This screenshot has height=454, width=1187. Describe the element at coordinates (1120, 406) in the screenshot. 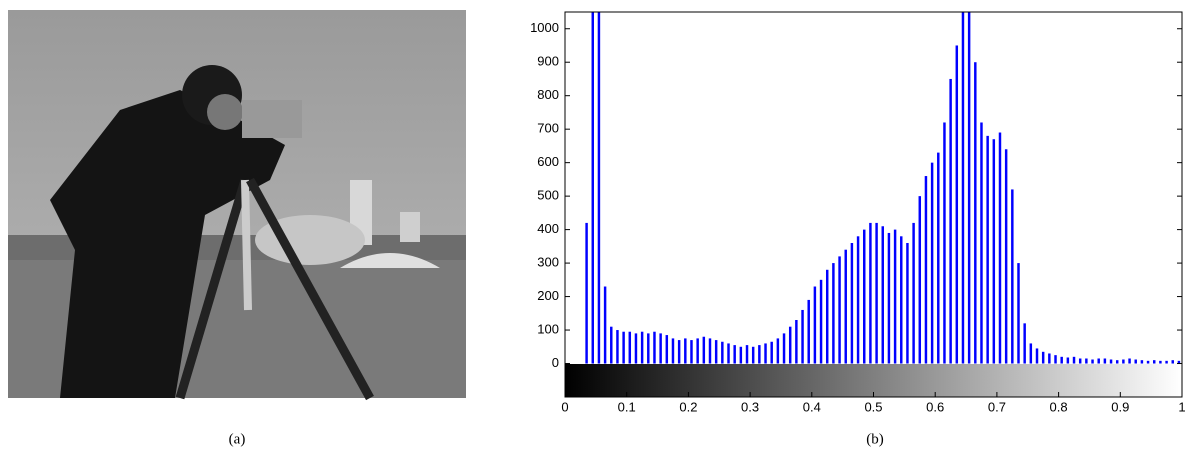

I see `x-tick-label: 0.9` at that location.